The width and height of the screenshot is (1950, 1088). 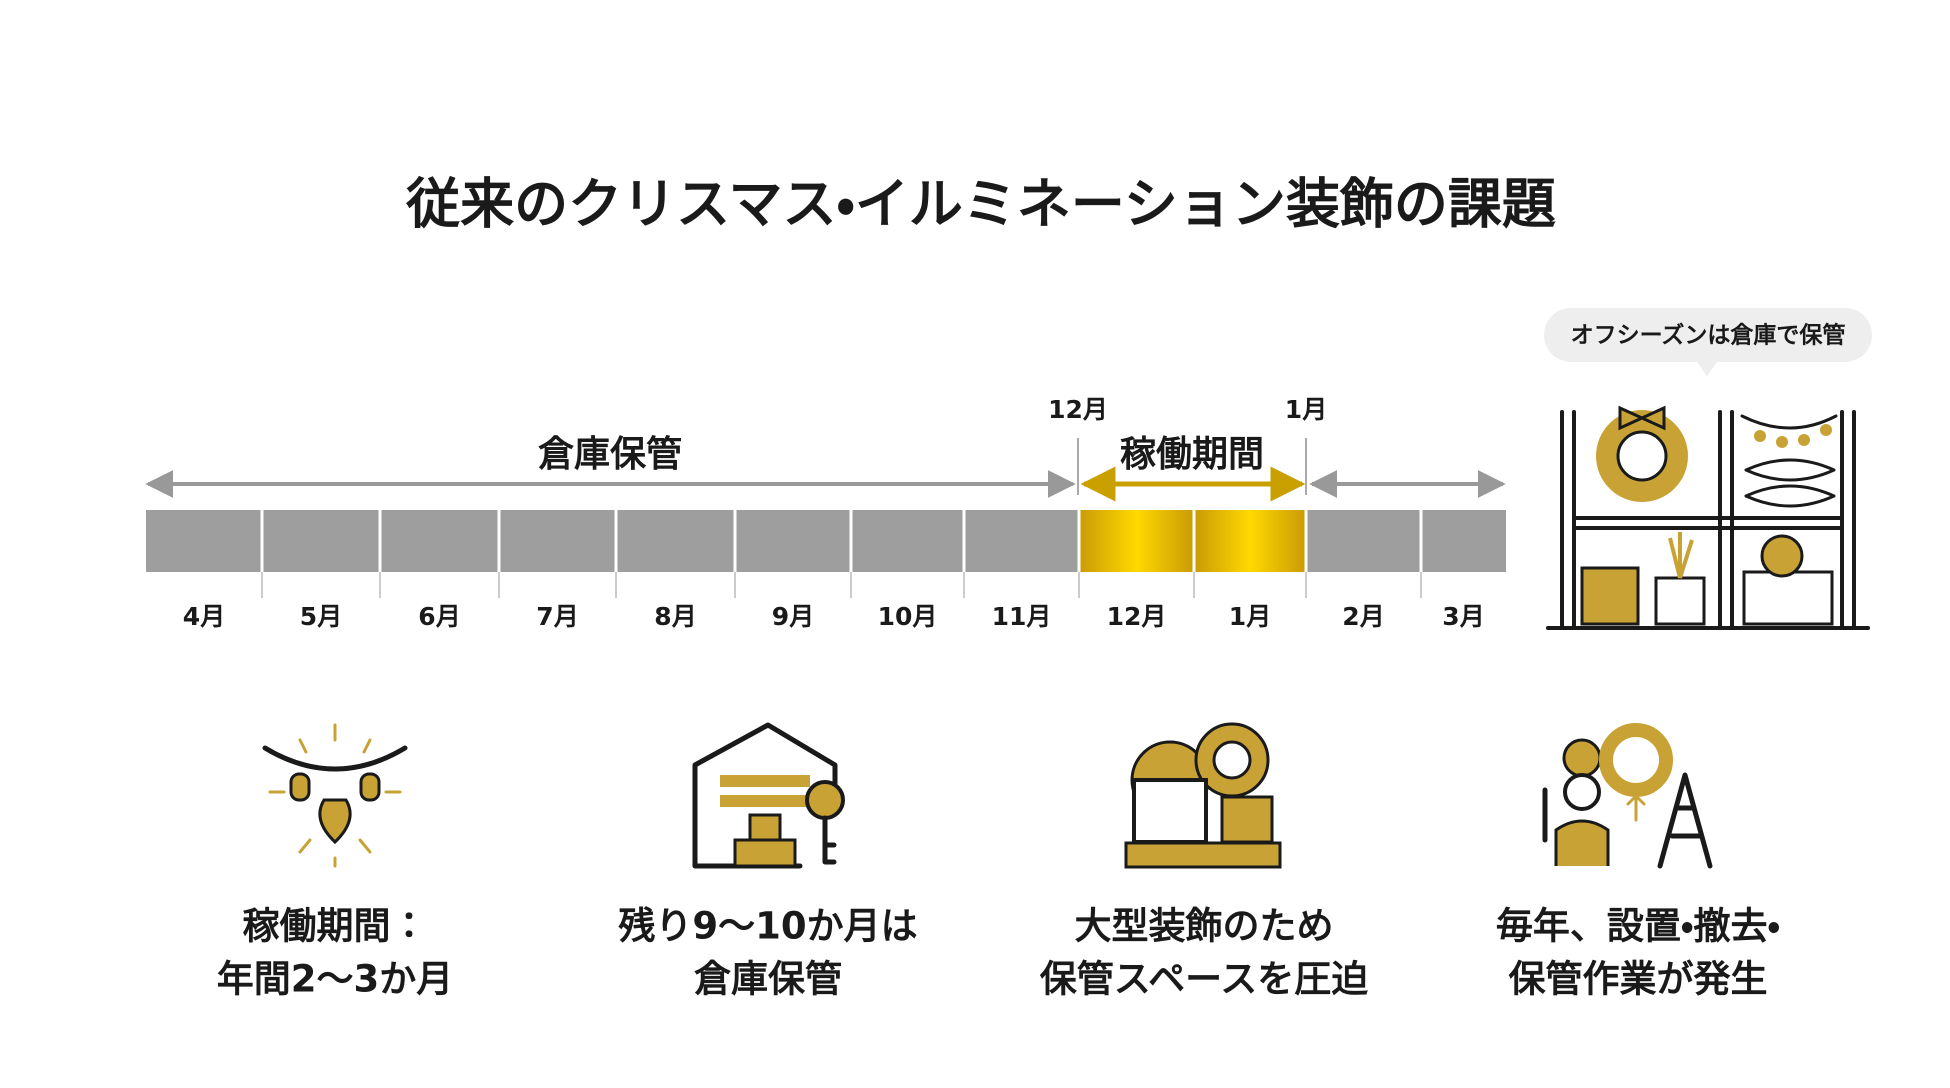 What do you see at coordinates (1192, 454) in the screenshot?
I see `active-label: 稼働期間` at bounding box center [1192, 454].